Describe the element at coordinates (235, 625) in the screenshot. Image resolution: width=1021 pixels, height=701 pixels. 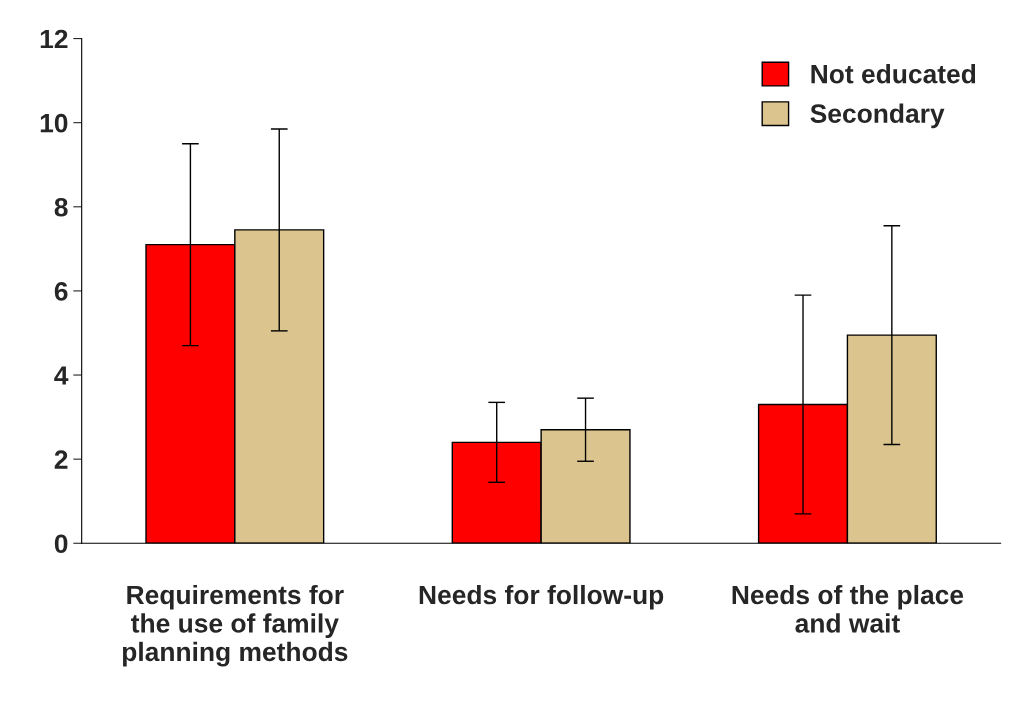
I see `x-tick-label: Requirements for the use of family planning methods` at that location.